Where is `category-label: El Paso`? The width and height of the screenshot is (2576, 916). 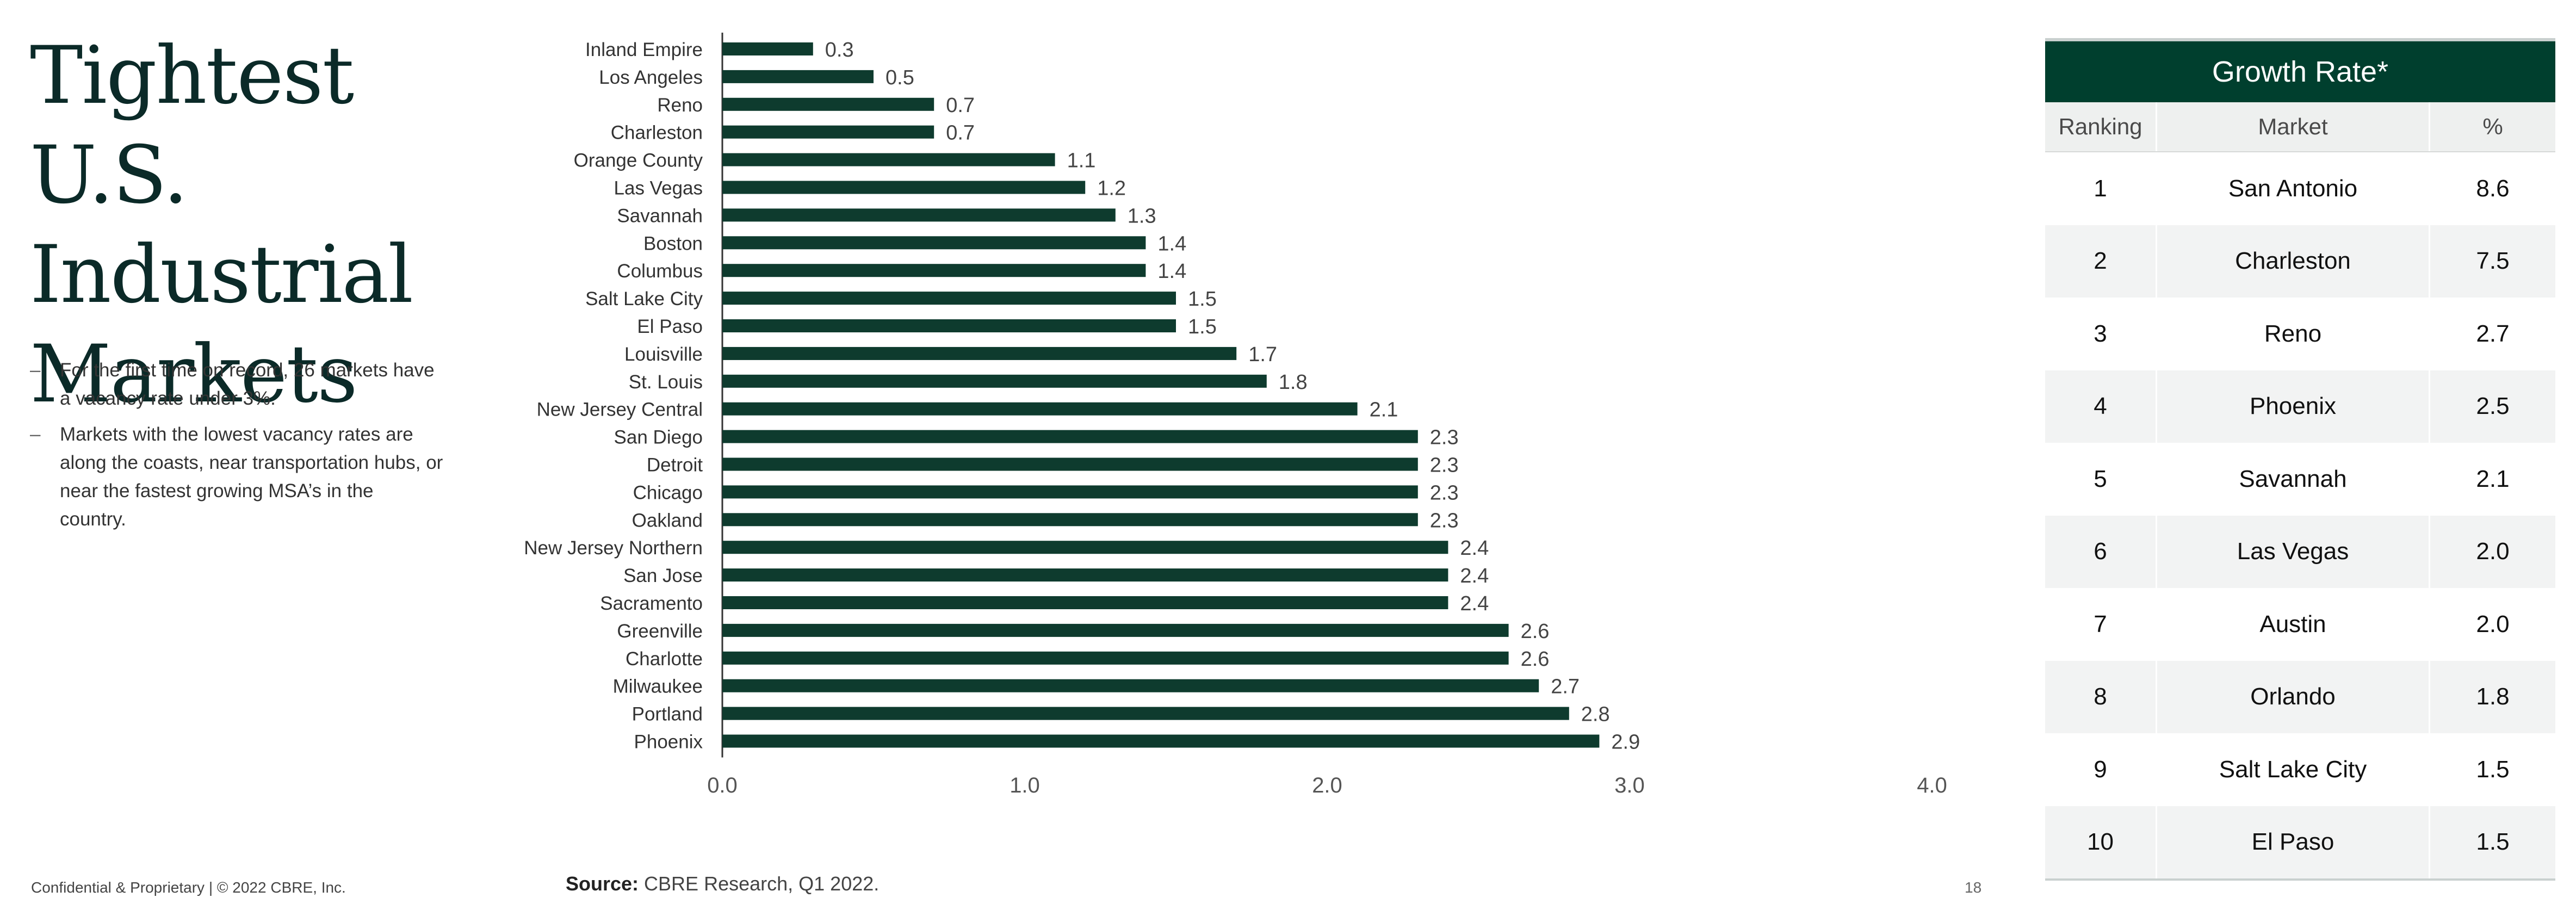
category-label: El Paso is located at coordinates (670, 326).